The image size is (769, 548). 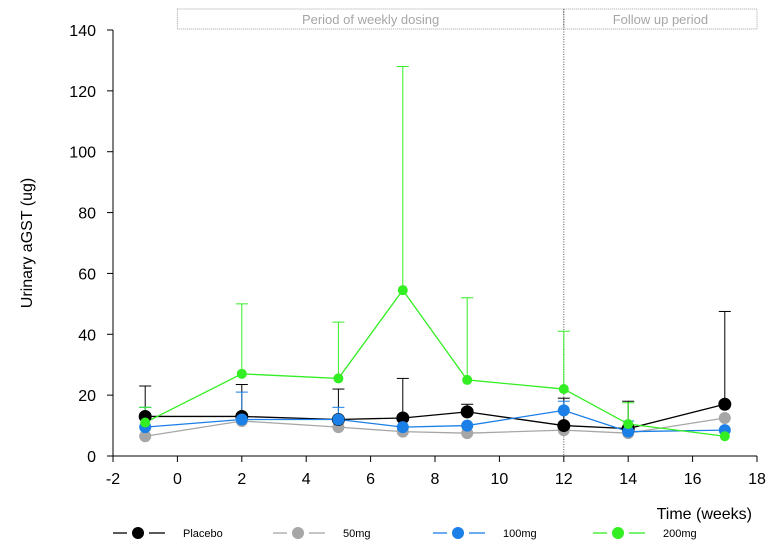 I want to click on y-tick-label: 80, so click(x=87, y=214).